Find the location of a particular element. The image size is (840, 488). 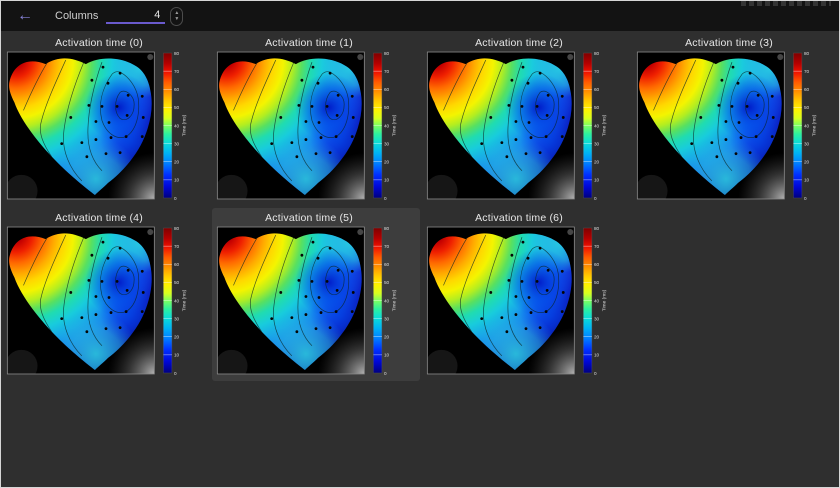

toolbar: ← Columns ▲ ▼ is located at coordinates (420, 16).